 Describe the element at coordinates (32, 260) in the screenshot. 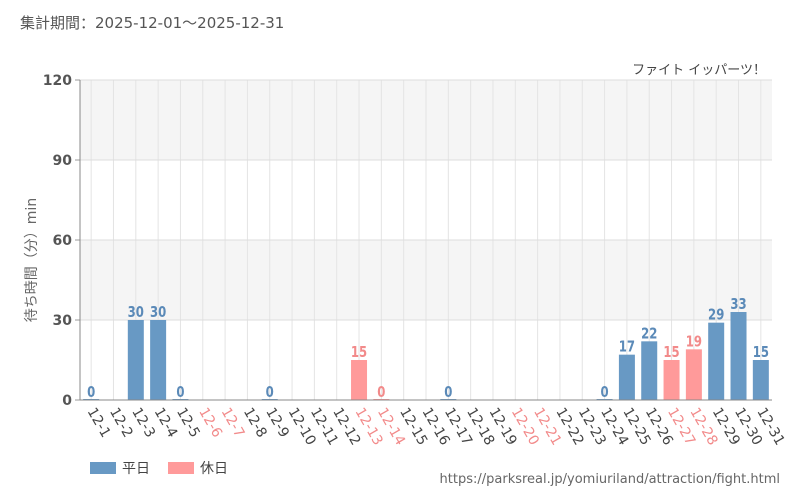

I see `y-axis-label: 待ち時間（分）min` at that location.